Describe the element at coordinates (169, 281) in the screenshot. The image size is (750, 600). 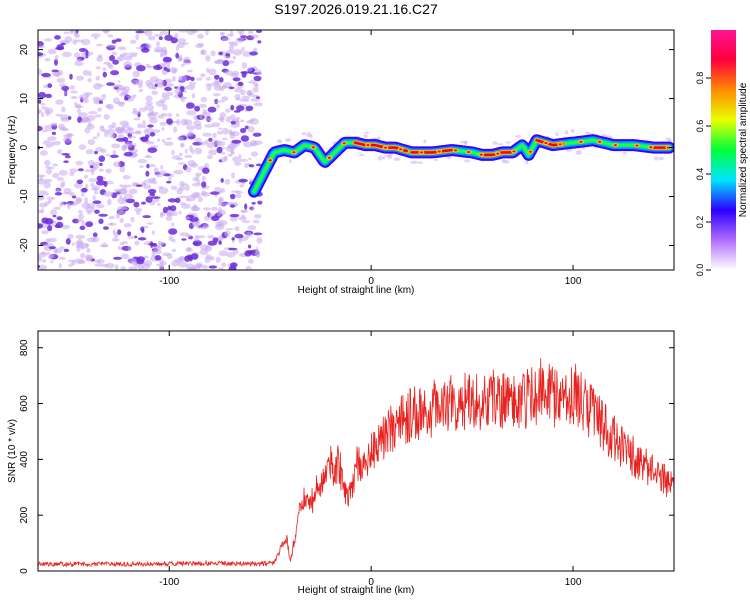
I see `x-tick-label: -100` at that location.